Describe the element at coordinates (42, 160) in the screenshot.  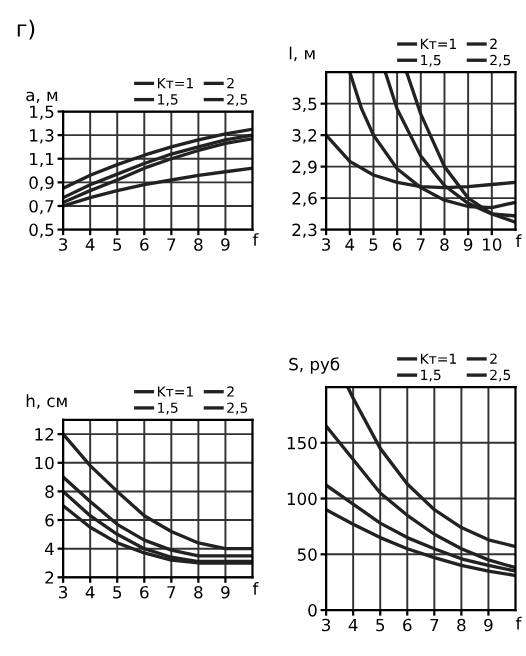
I see `y-tick-label: 1,1` at that location.